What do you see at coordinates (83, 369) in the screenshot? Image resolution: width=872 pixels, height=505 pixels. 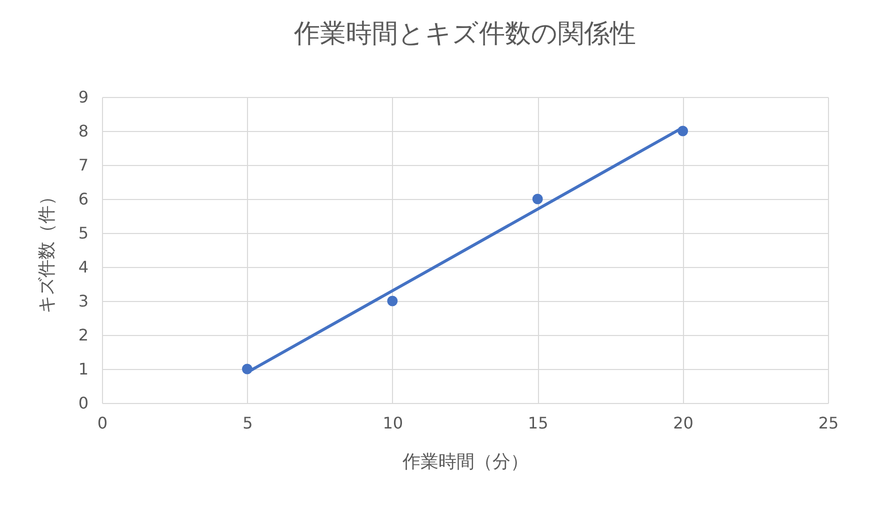 I see `y-tick-label: 1` at bounding box center [83, 369].